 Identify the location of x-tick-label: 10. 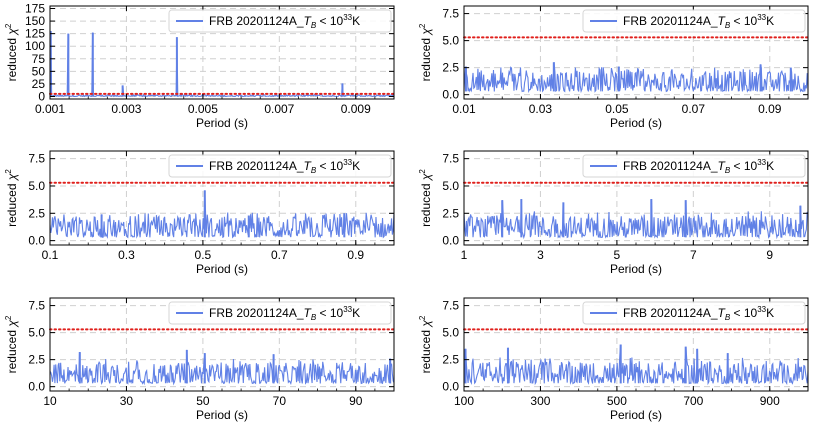
(50, 401).